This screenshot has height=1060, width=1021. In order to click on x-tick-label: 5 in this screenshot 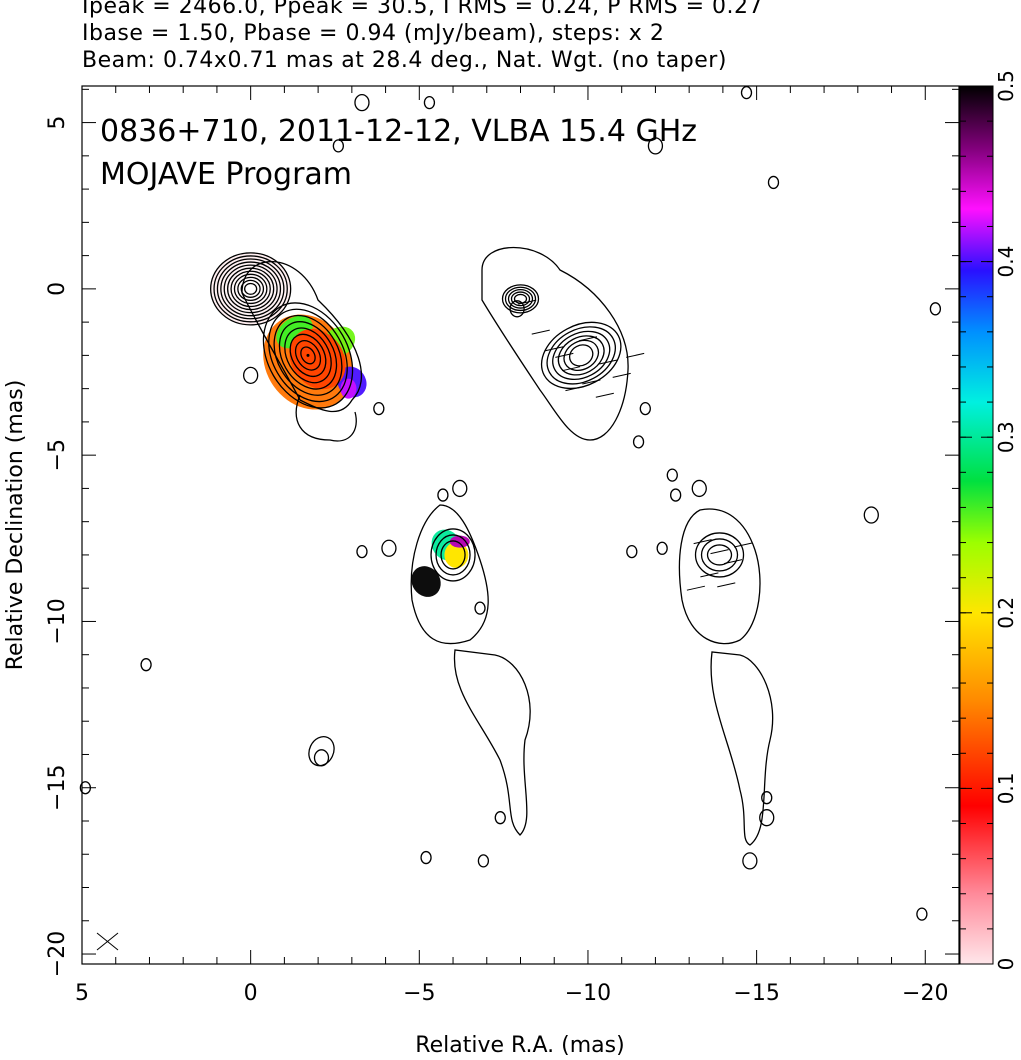, I will do `click(82, 993)`.